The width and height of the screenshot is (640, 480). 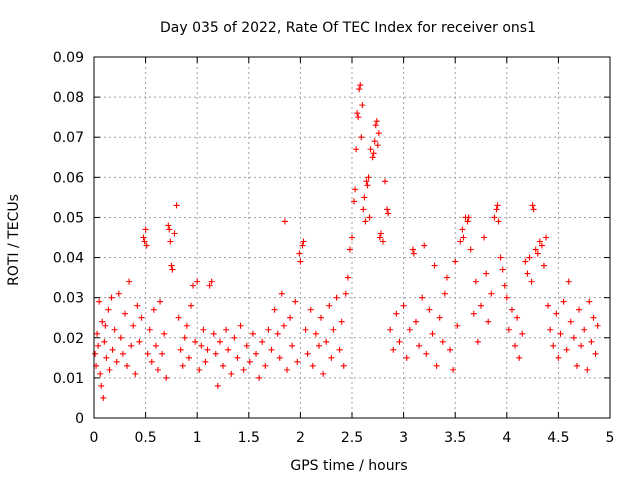 I want to click on x-tick-label: 5, so click(x=610, y=438).